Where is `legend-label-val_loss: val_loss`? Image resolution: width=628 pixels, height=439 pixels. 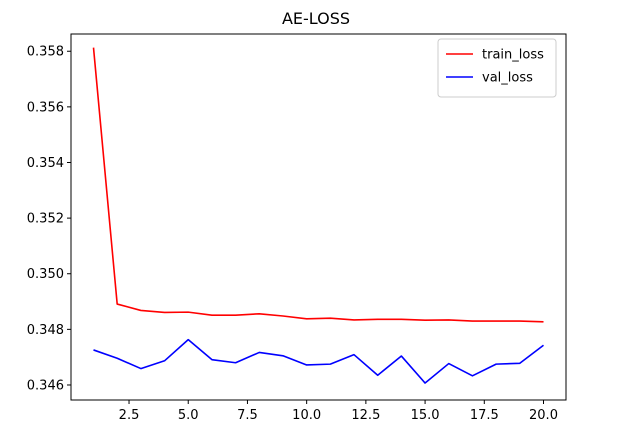 legend-label-val_loss: val_loss is located at coordinates (507, 78).